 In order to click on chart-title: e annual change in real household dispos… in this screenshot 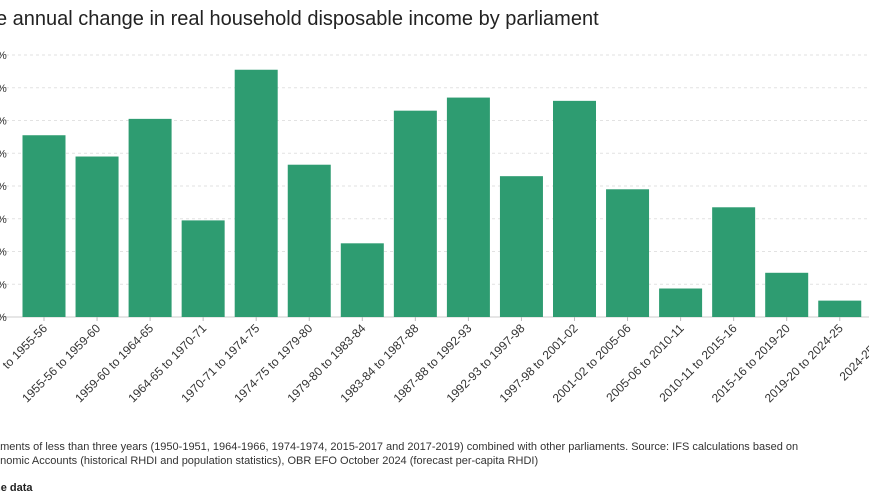, I will do `click(299, 19)`.